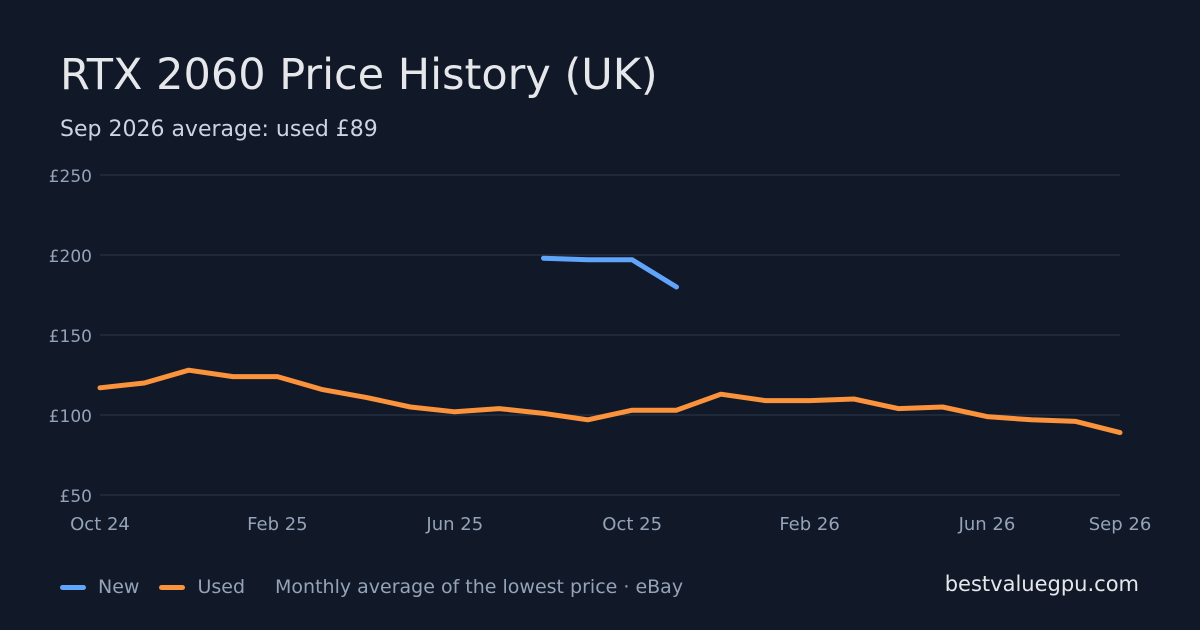 The height and width of the screenshot is (630, 1200). Describe the element at coordinates (70, 177) in the screenshot. I see `y-tick-label: £250` at that location.